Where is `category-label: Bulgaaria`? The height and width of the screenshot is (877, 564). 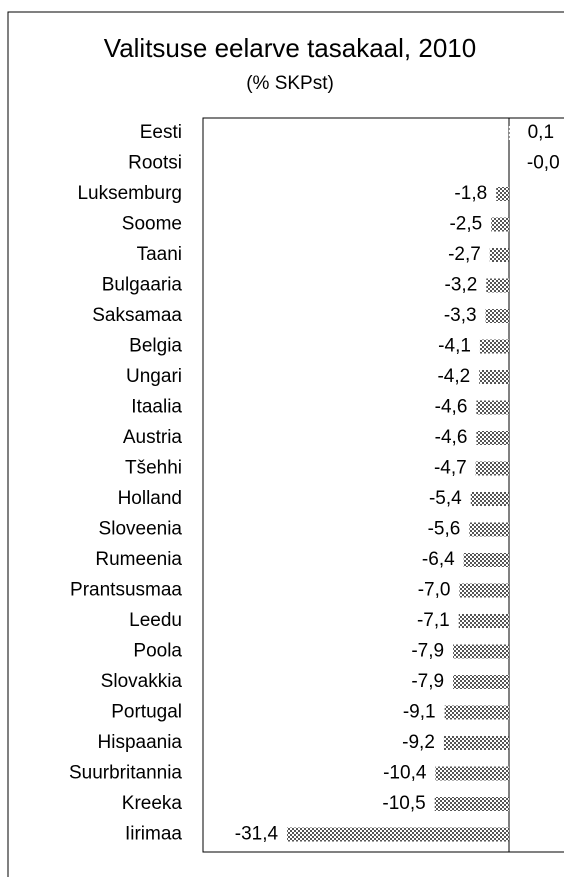
category-label: Bulgaaria is located at coordinates (142, 285).